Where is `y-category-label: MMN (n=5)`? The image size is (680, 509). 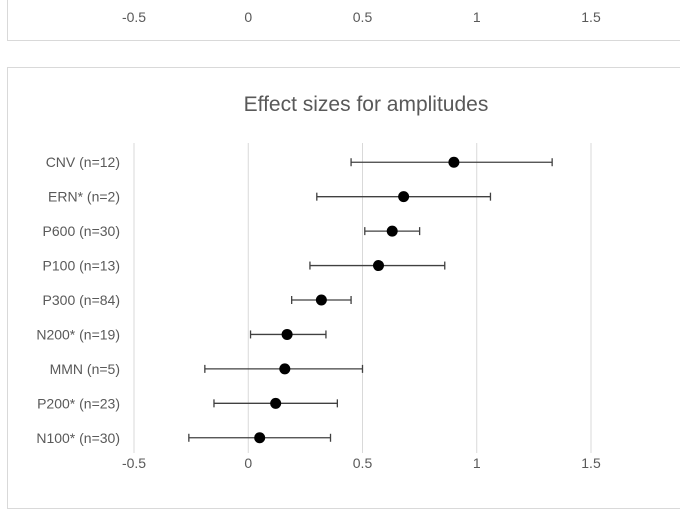 y-category-label: MMN (n=5) is located at coordinates (85, 369).